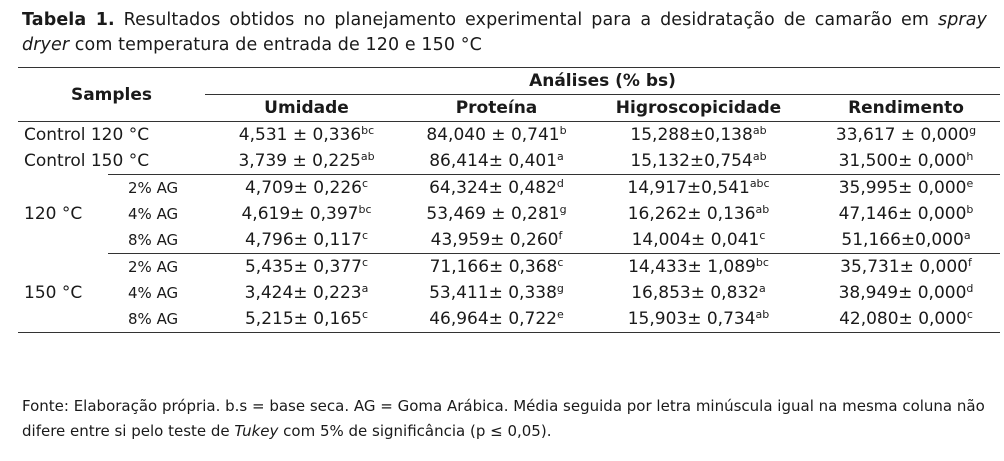 This screenshot has height=461, width=1004. What do you see at coordinates (504, 32) in the screenshot?
I see `caption-italic: spray dryer` at bounding box center [504, 32].